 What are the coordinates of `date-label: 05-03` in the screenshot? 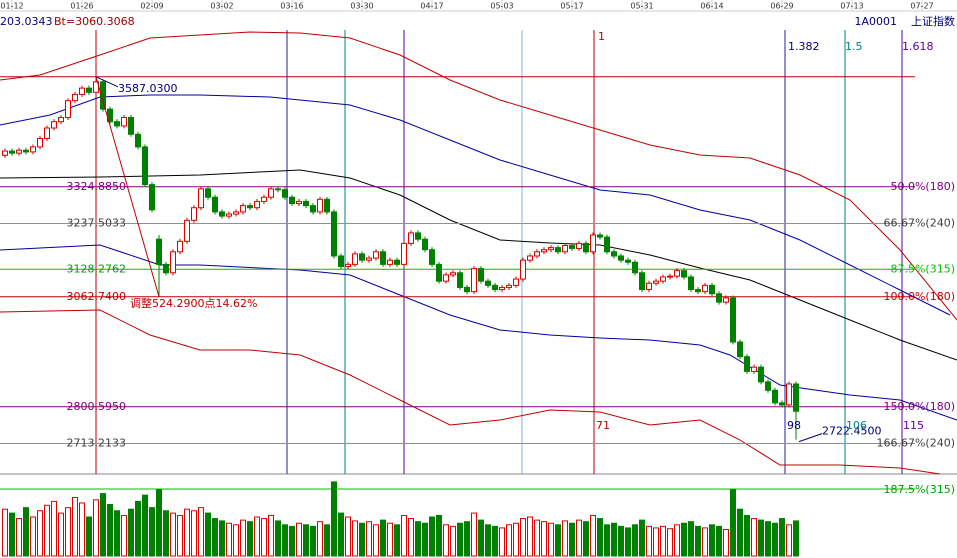 It's located at (501, 6).